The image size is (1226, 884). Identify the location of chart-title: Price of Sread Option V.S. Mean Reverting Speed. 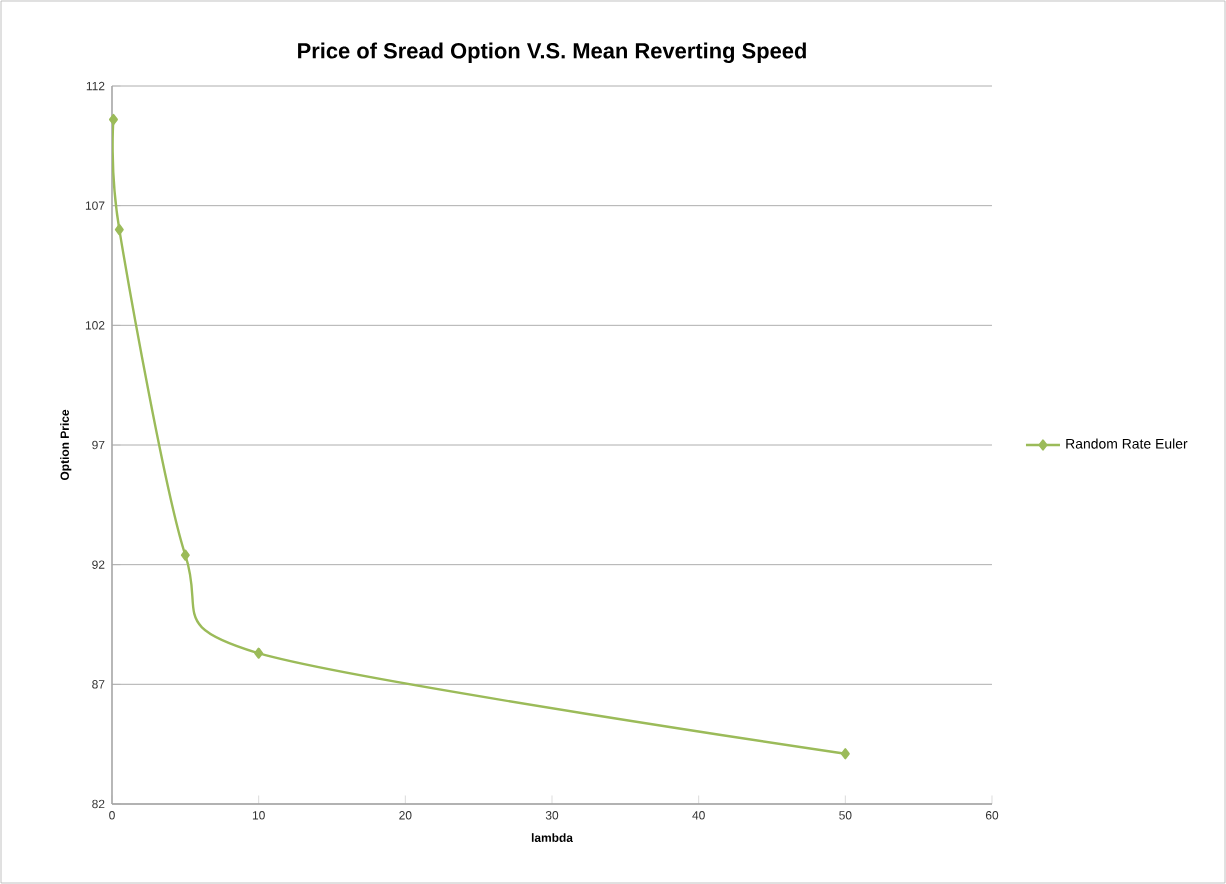
(552, 53).